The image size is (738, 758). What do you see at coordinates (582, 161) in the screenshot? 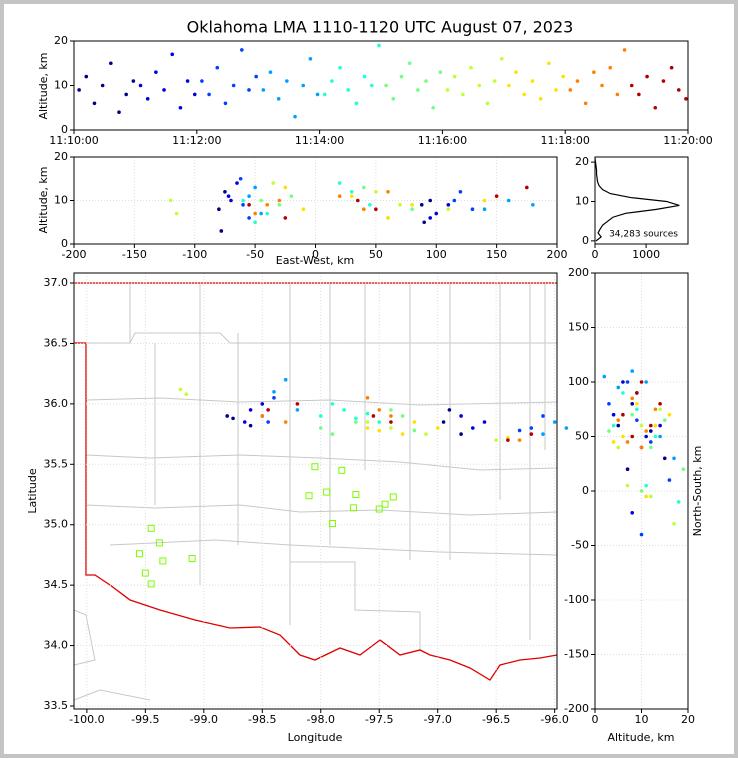
I see `y-tick-label: 20` at bounding box center [582, 161].